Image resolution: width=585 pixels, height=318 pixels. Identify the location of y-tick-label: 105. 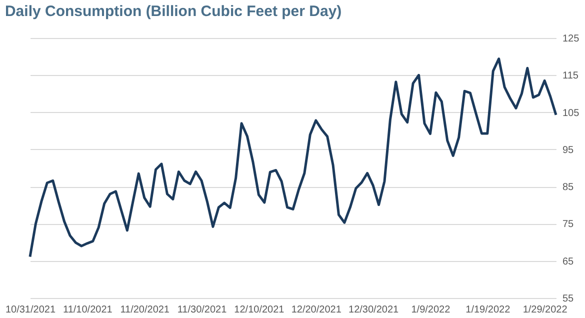
(571, 113).